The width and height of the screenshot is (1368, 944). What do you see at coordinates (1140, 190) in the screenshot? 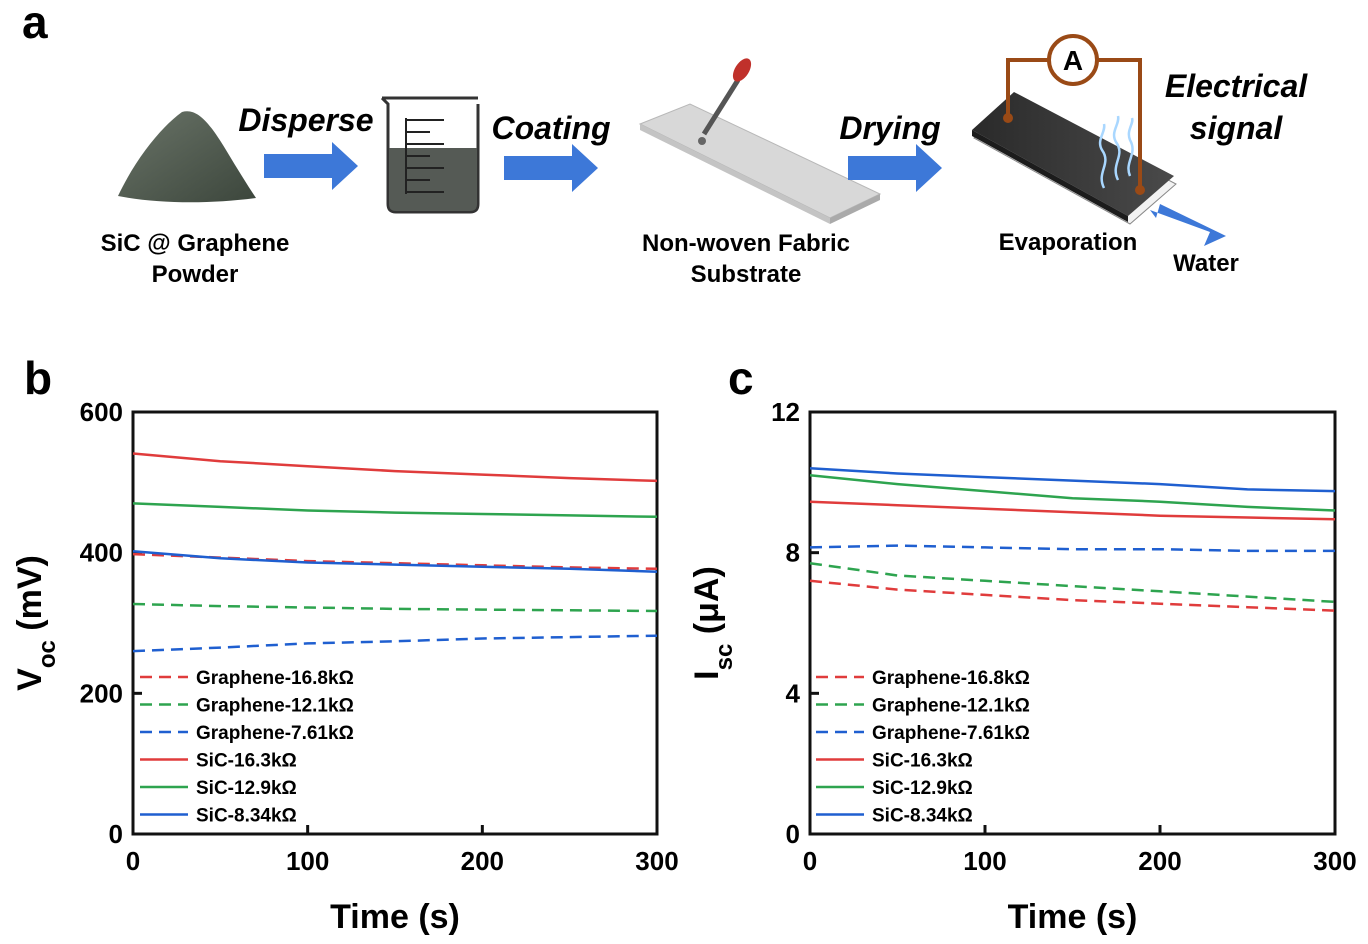
I see `electrode-right` at bounding box center [1140, 190].